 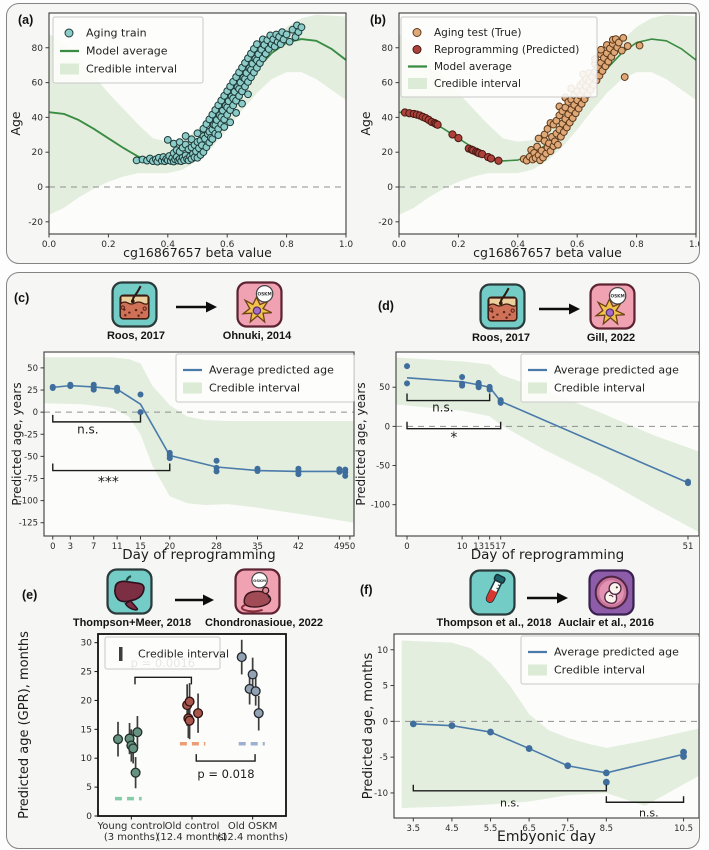 What do you see at coordinates (502, 306) in the screenshot?
I see `skin-icon` at bounding box center [502, 306].